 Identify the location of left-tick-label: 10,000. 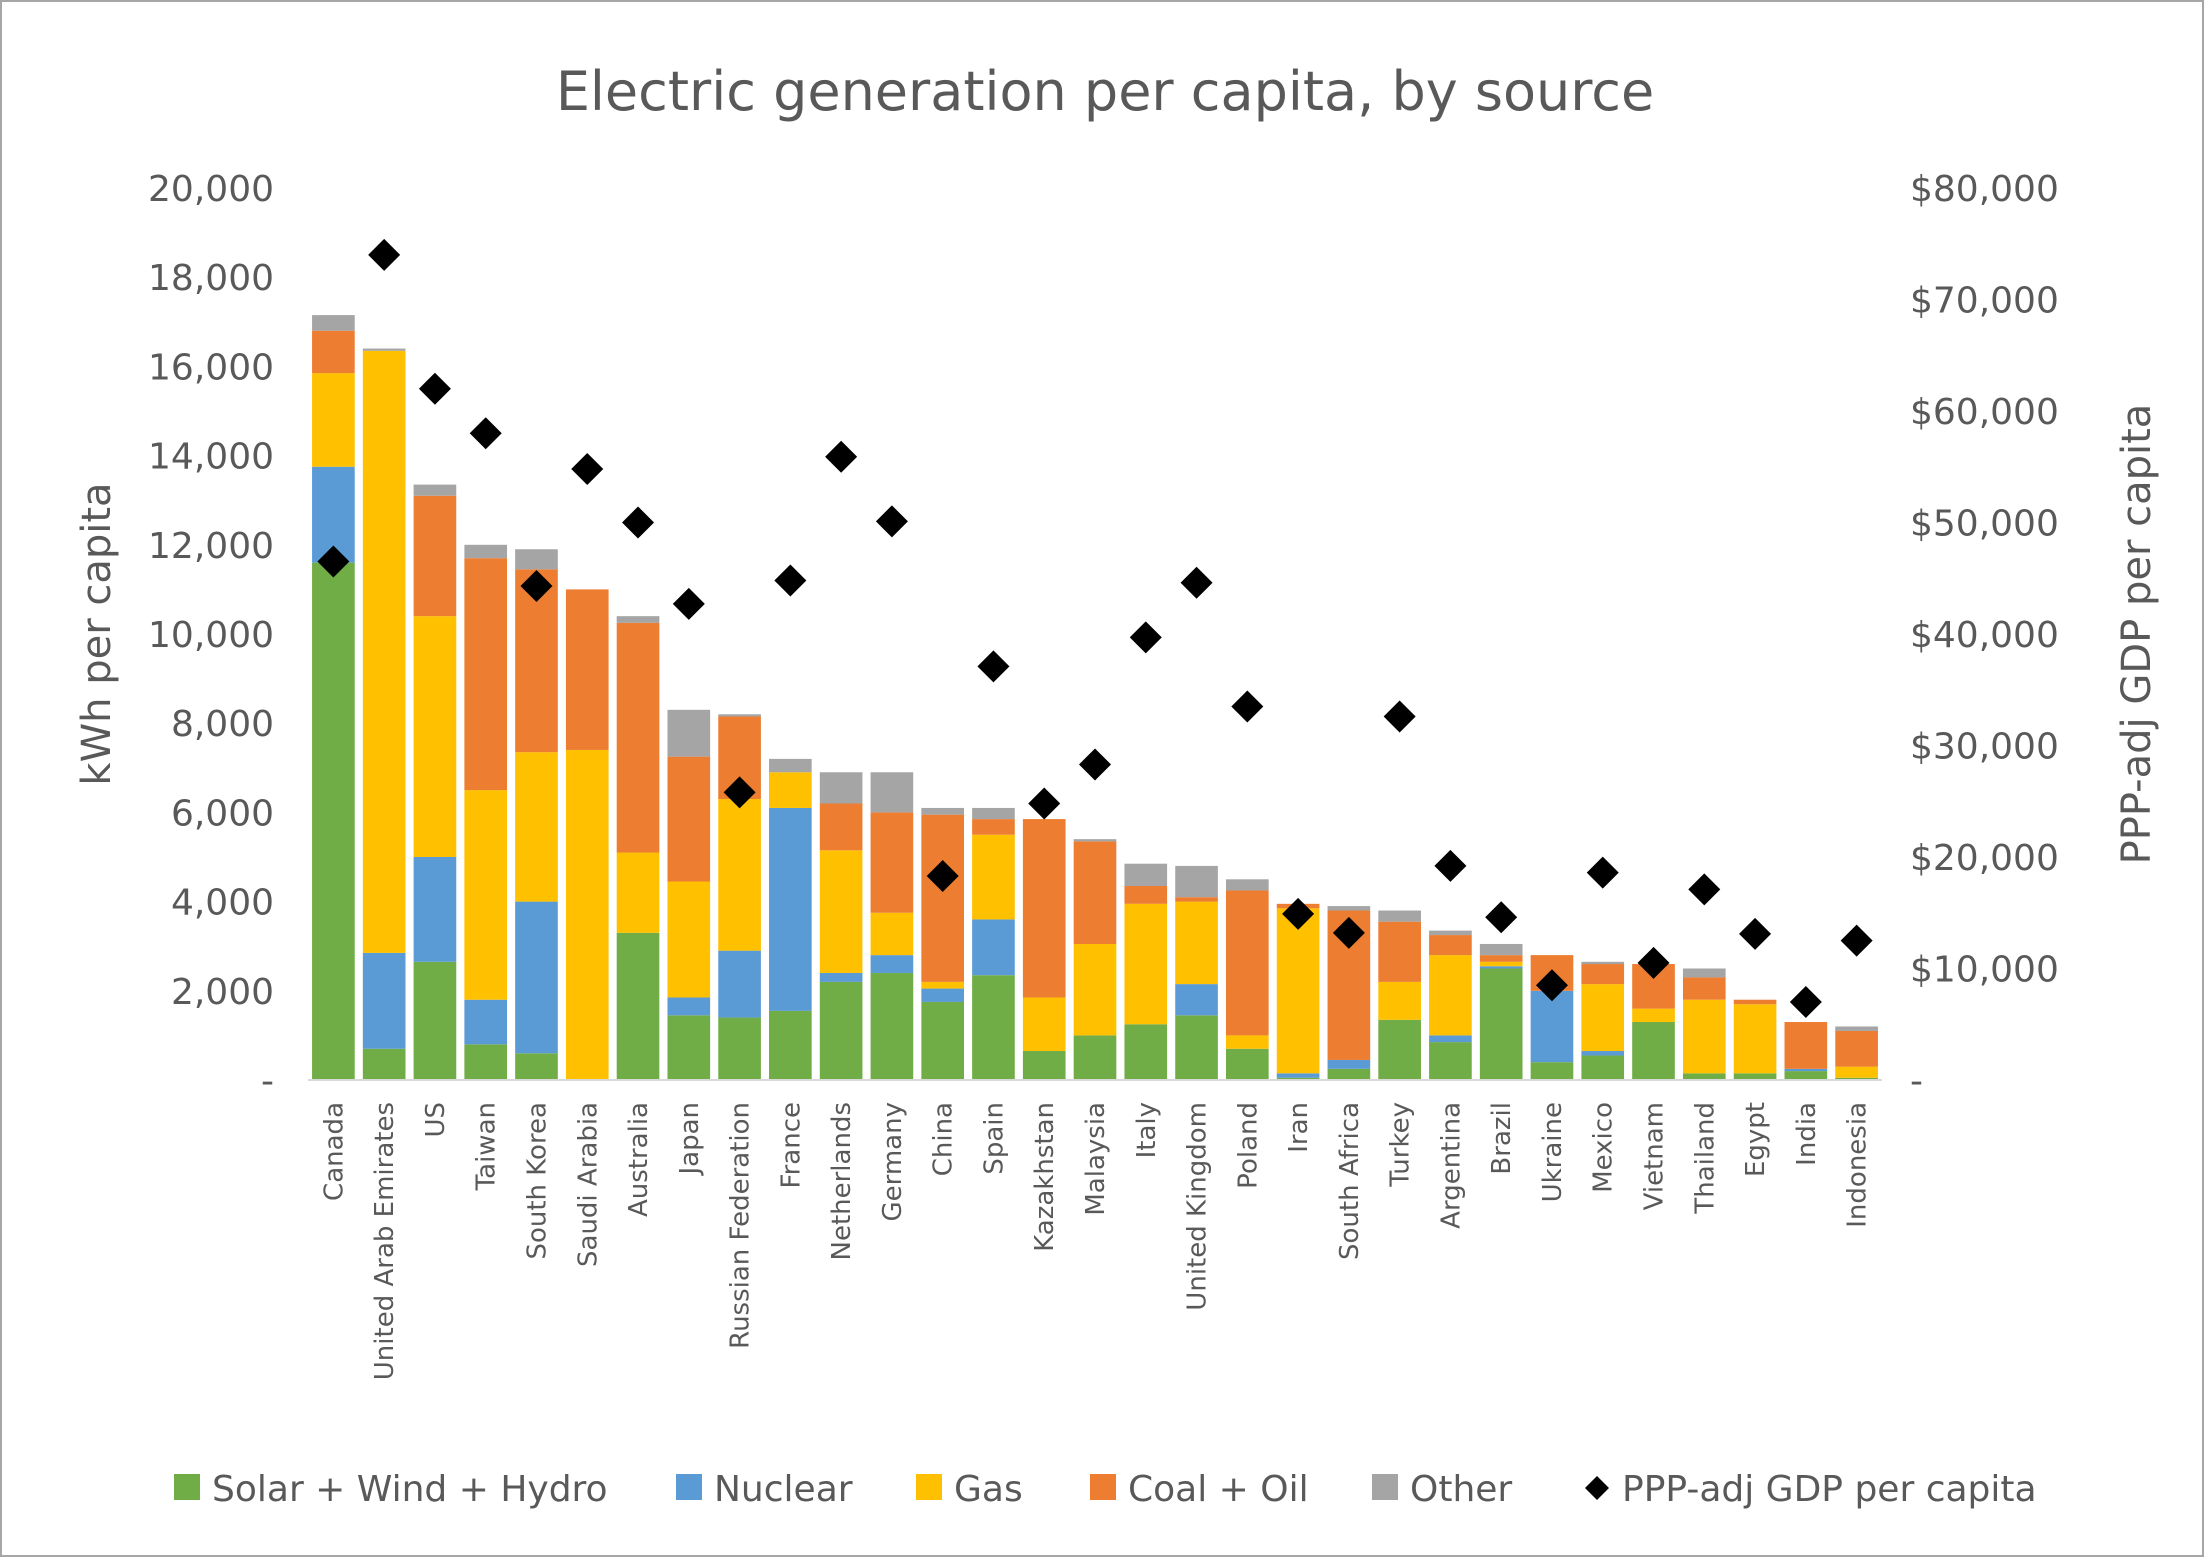
(211, 635).